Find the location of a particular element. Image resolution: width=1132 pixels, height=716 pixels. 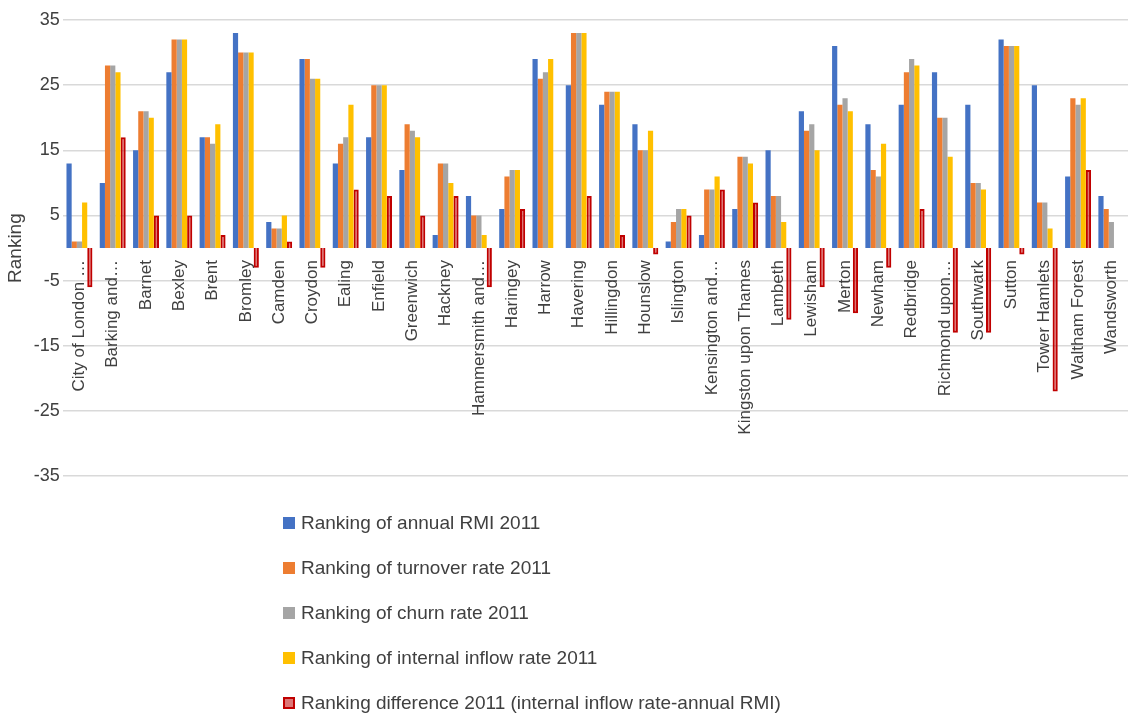

x-tick-label: Merton is located at coordinates (844, 287).